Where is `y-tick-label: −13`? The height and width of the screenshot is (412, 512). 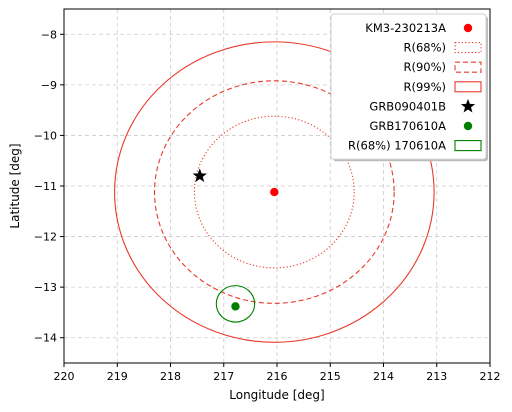 y-tick-label: −13 is located at coordinates (45, 287).